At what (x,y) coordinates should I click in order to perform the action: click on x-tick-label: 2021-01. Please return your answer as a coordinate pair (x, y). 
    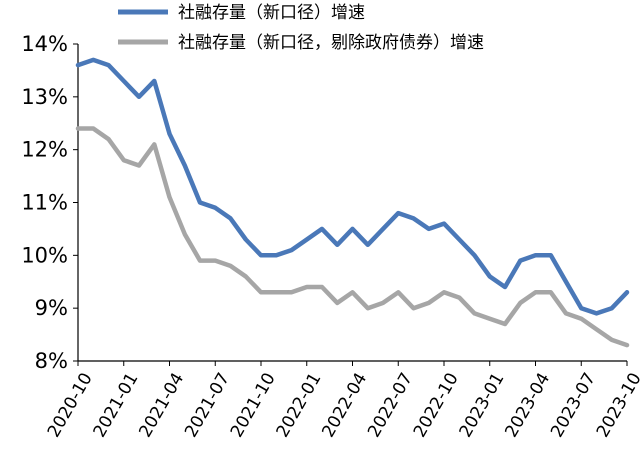
    Looking at the image, I should click on (116, 406).